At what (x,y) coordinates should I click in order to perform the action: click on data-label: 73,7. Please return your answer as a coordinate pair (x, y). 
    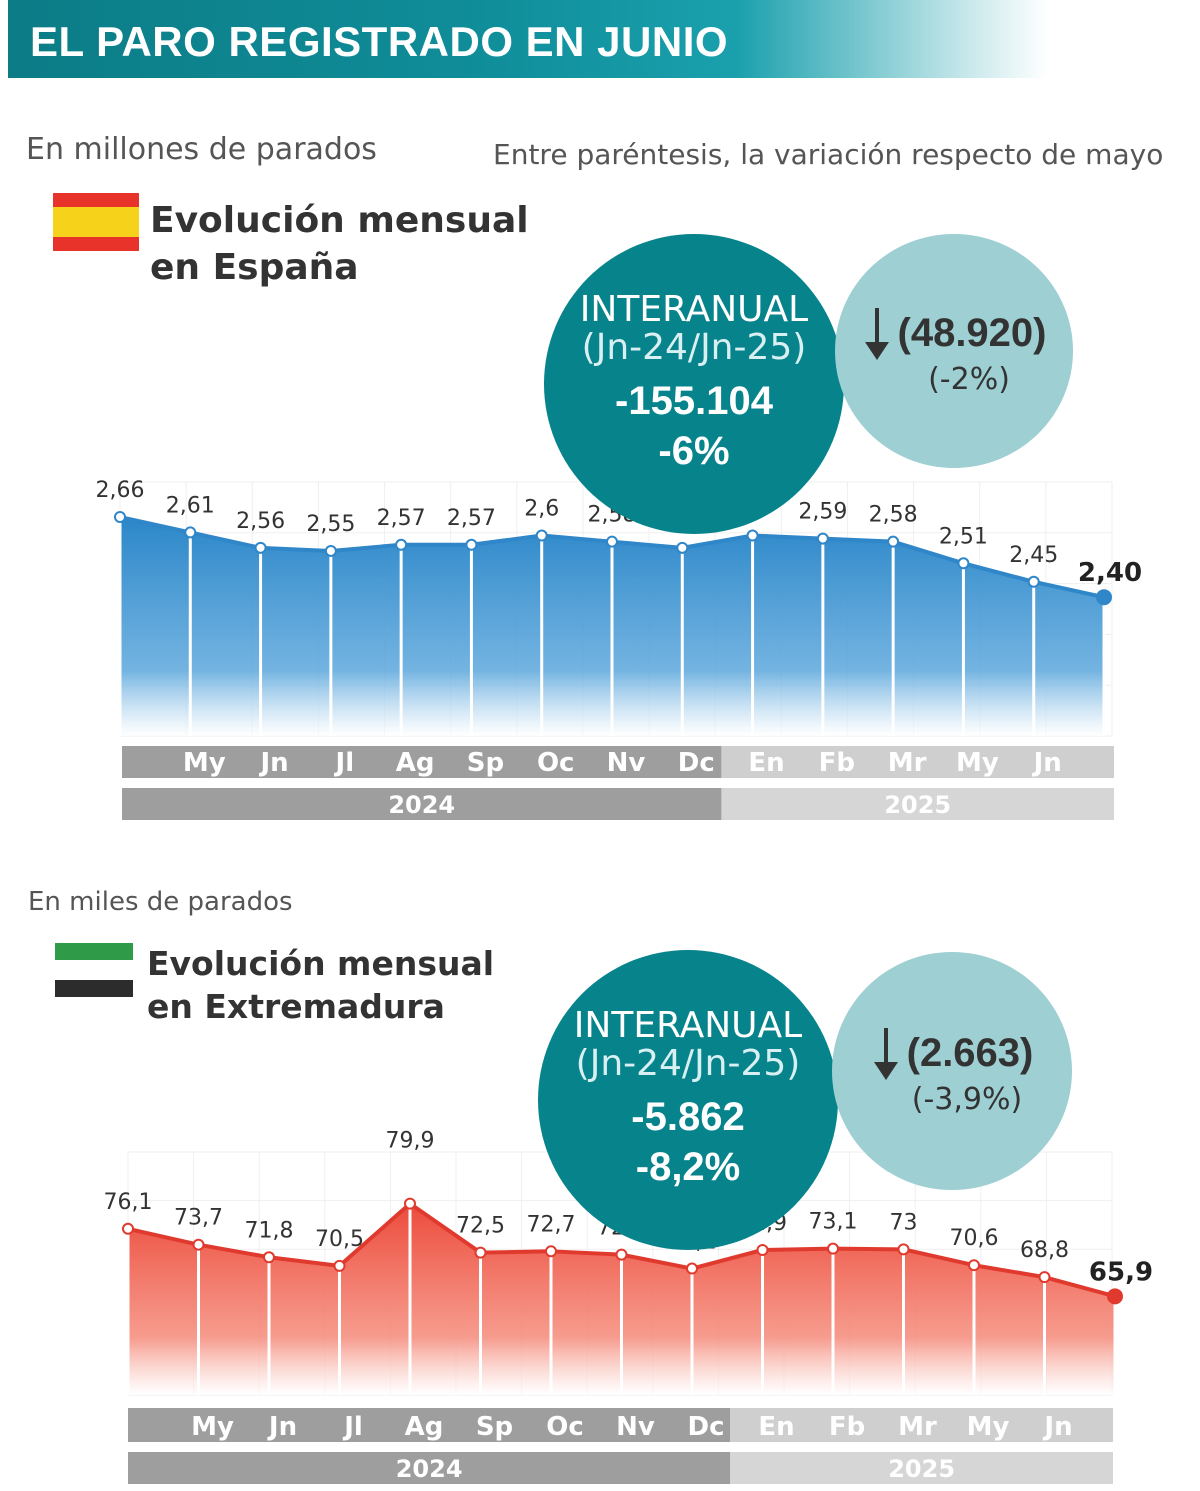
    Looking at the image, I should click on (198, 1218).